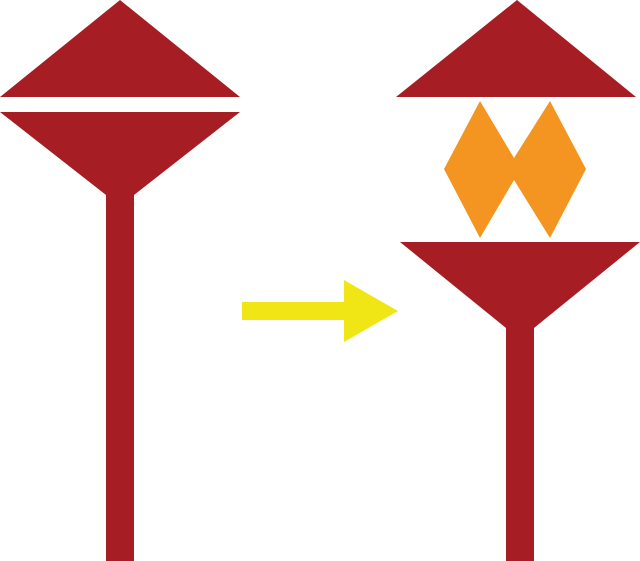 Image resolution: width=640 pixels, height=561 pixels. What do you see at coordinates (516, 48) in the screenshot?
I see `right-top-triangle` at bounding box center [516, 48].